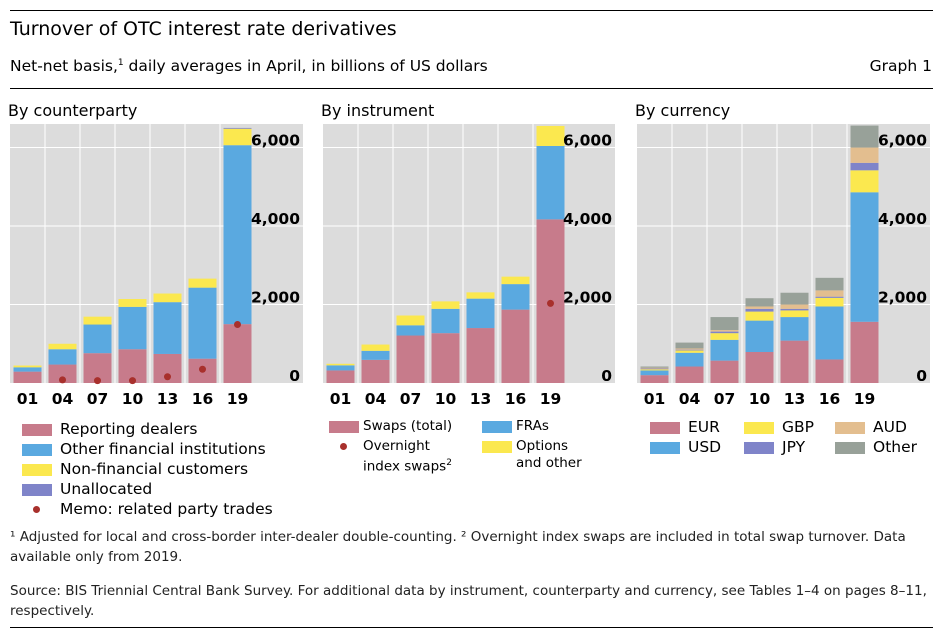 The height and width of the screenshot is (639, 943). What do you see at coordinates (551, 399) in the screenshot?
I see `x-tick-by-instrument-19: 19` at bounding box center [551, 399].